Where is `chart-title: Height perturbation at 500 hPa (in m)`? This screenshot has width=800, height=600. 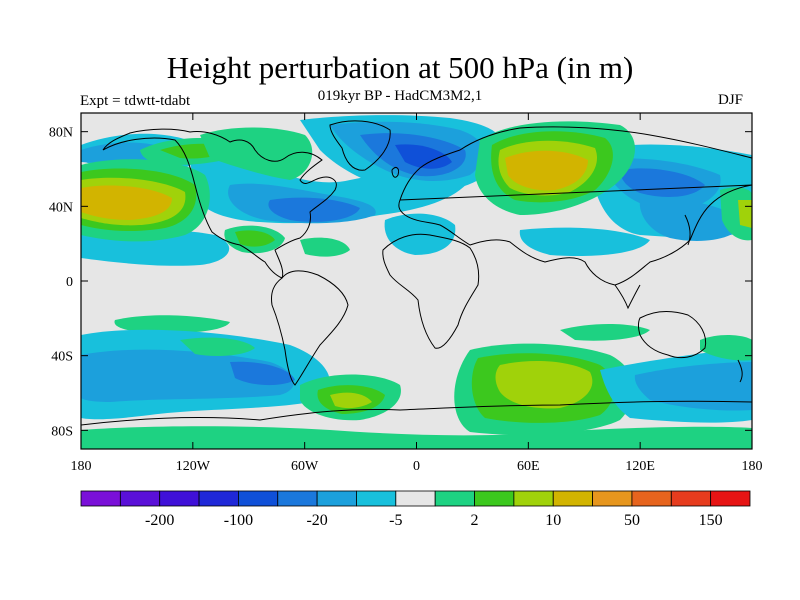 chart-title: Height perturbation at 500 hPa (in m) is located at coordinates (400, 67).